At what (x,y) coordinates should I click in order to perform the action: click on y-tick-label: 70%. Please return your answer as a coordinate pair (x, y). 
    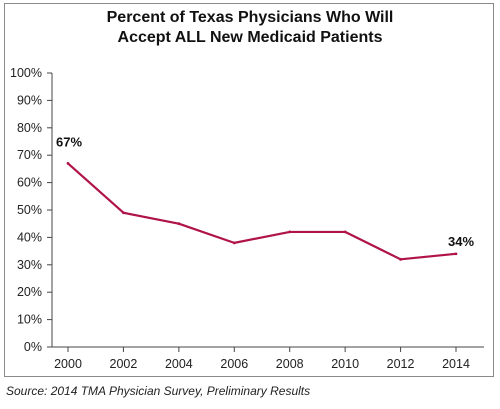
    Looking at the image, I should click on (29, 155).